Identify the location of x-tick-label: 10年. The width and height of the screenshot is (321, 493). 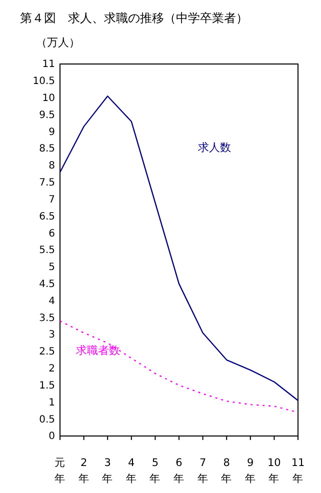
(274, 471).